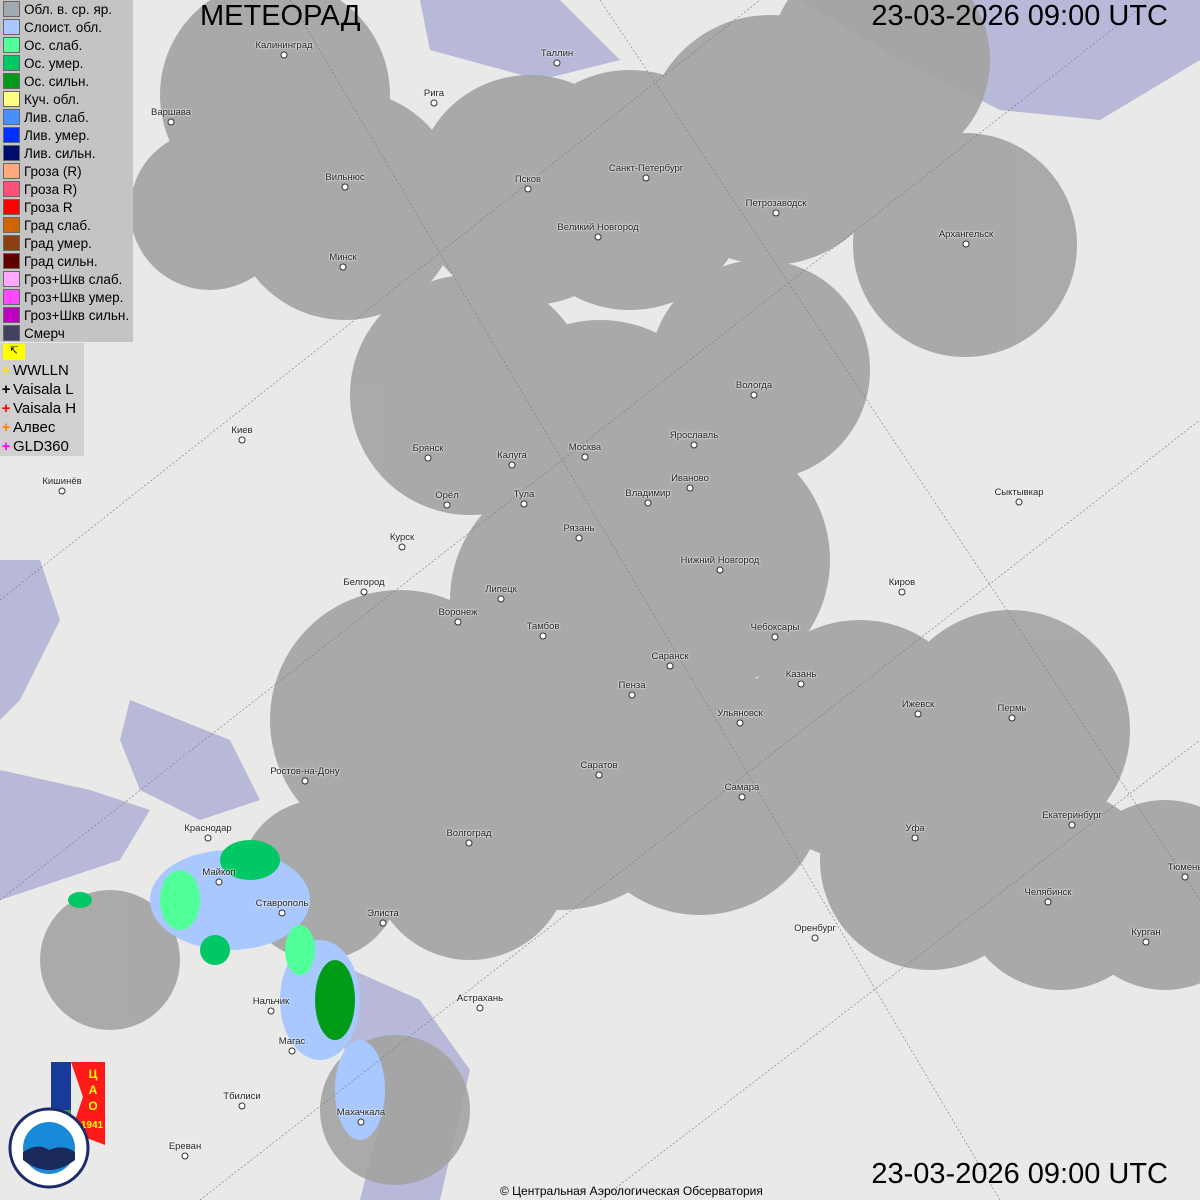 The image size is (1200, 1200). I want to click on city-label: Рязань, so click(579, 528).